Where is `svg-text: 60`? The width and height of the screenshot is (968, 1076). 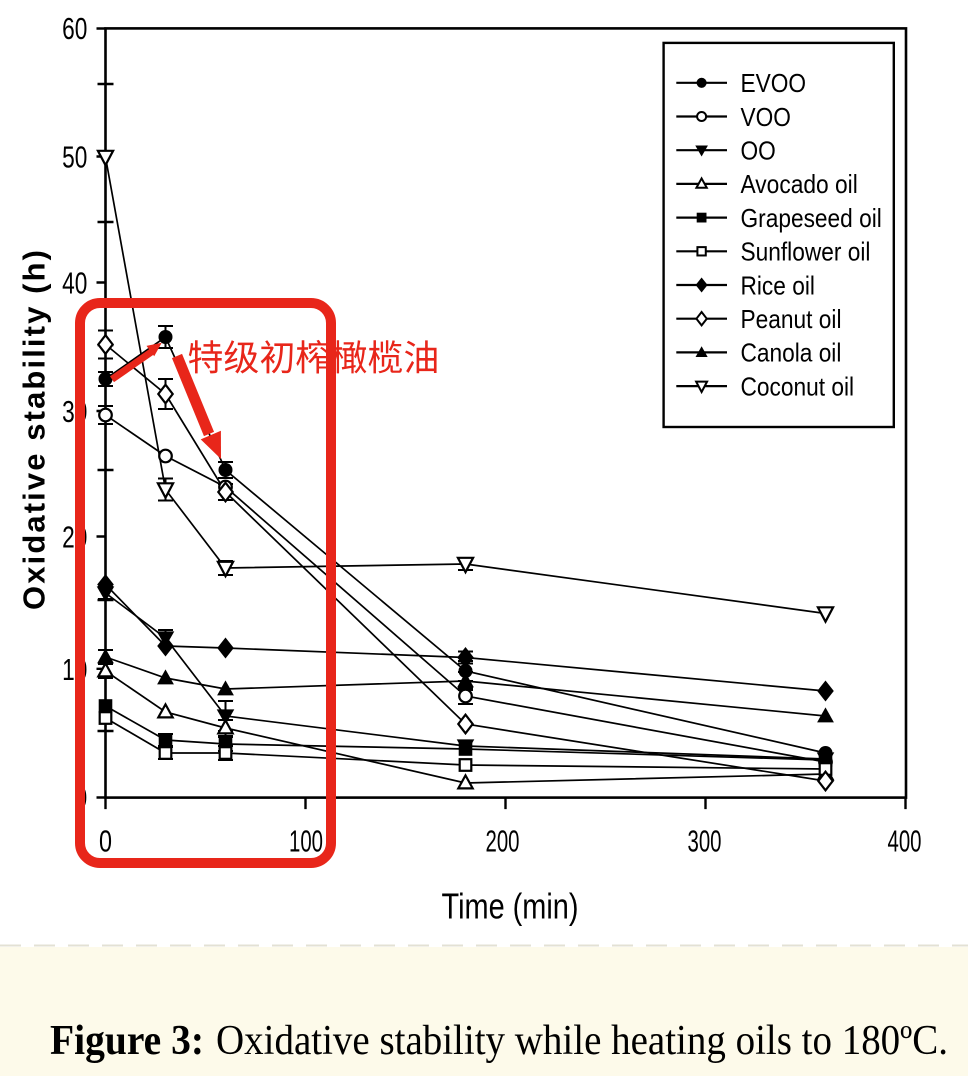
svg-text: 60 is located at coordinates (74, 28).